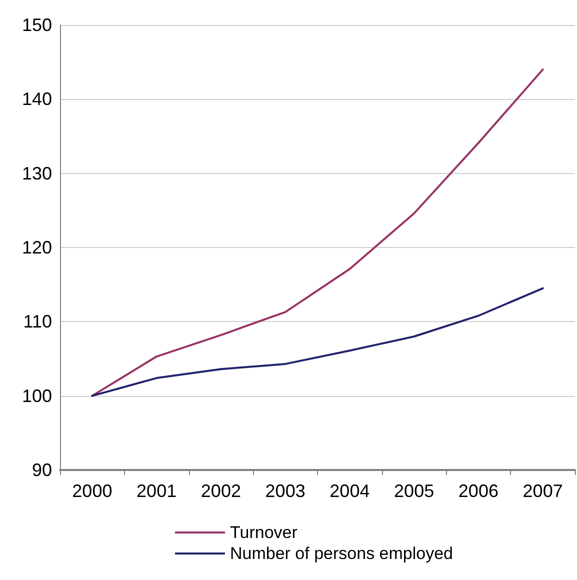 The image size is (577, 580). I want to click on y-tick-label: 110, so click(37, 322).